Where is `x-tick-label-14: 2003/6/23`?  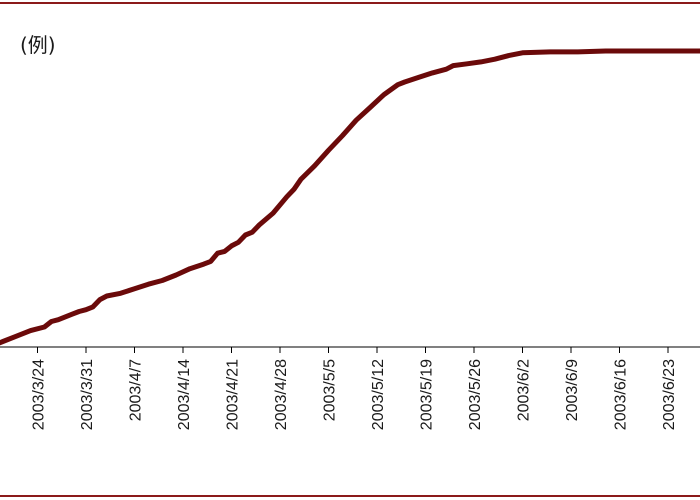 x-tick-label-14: 2003/6/23 is located at coordinates (669, 394).